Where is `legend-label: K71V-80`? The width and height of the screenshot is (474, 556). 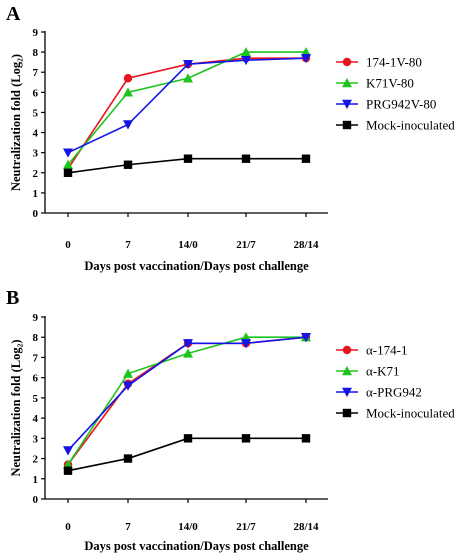
legend-label: K71V-80 is located at coordinates (390, 83).